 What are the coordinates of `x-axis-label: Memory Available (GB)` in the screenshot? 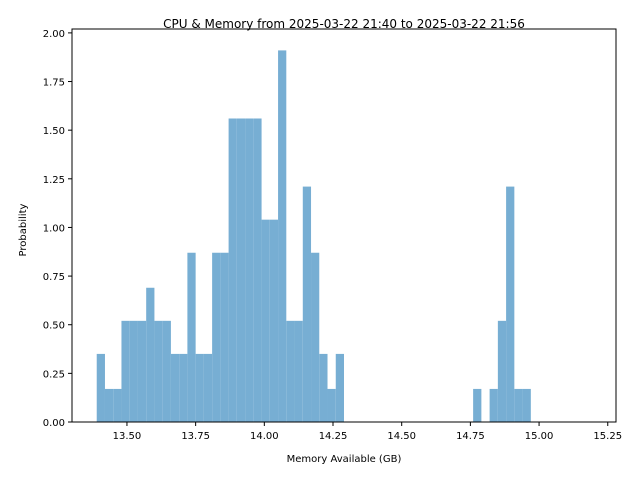 It's located at (344, 459).